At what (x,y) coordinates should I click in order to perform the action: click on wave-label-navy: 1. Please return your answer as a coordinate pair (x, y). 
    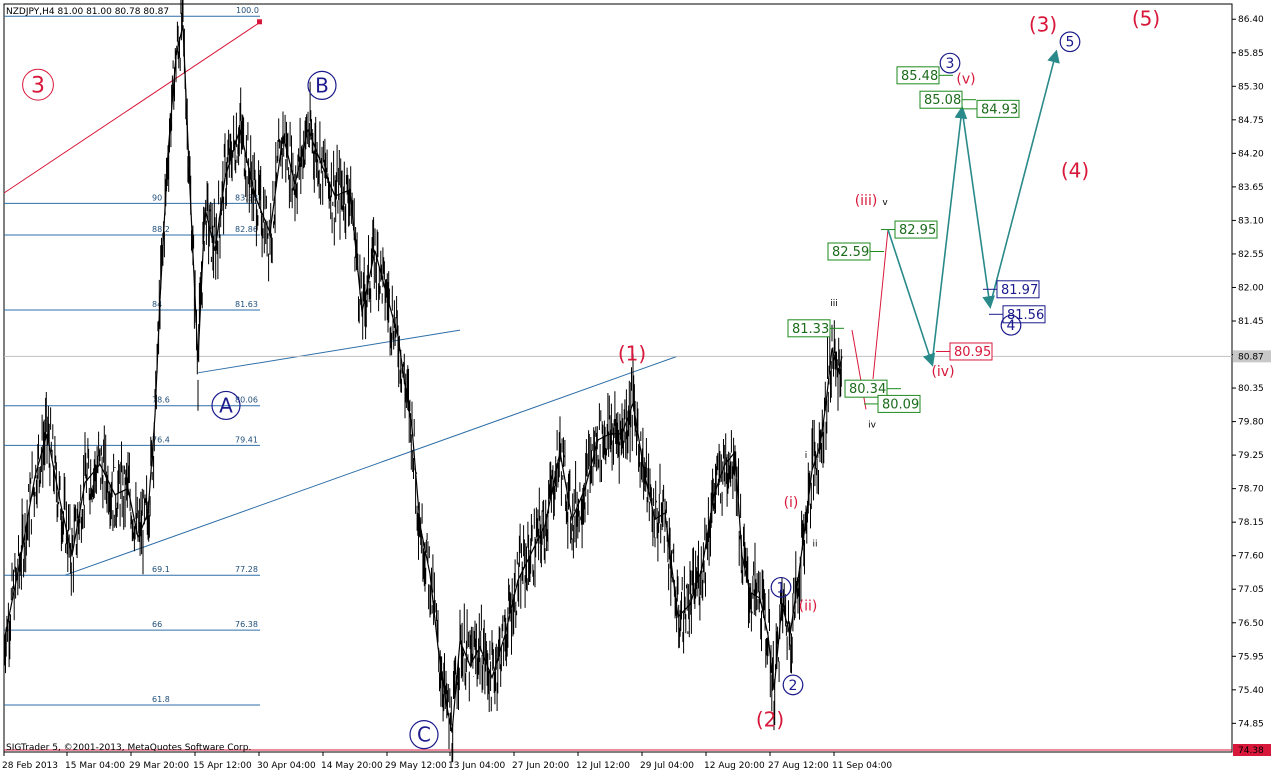
    Looking at the image, I should click on (781, 588).